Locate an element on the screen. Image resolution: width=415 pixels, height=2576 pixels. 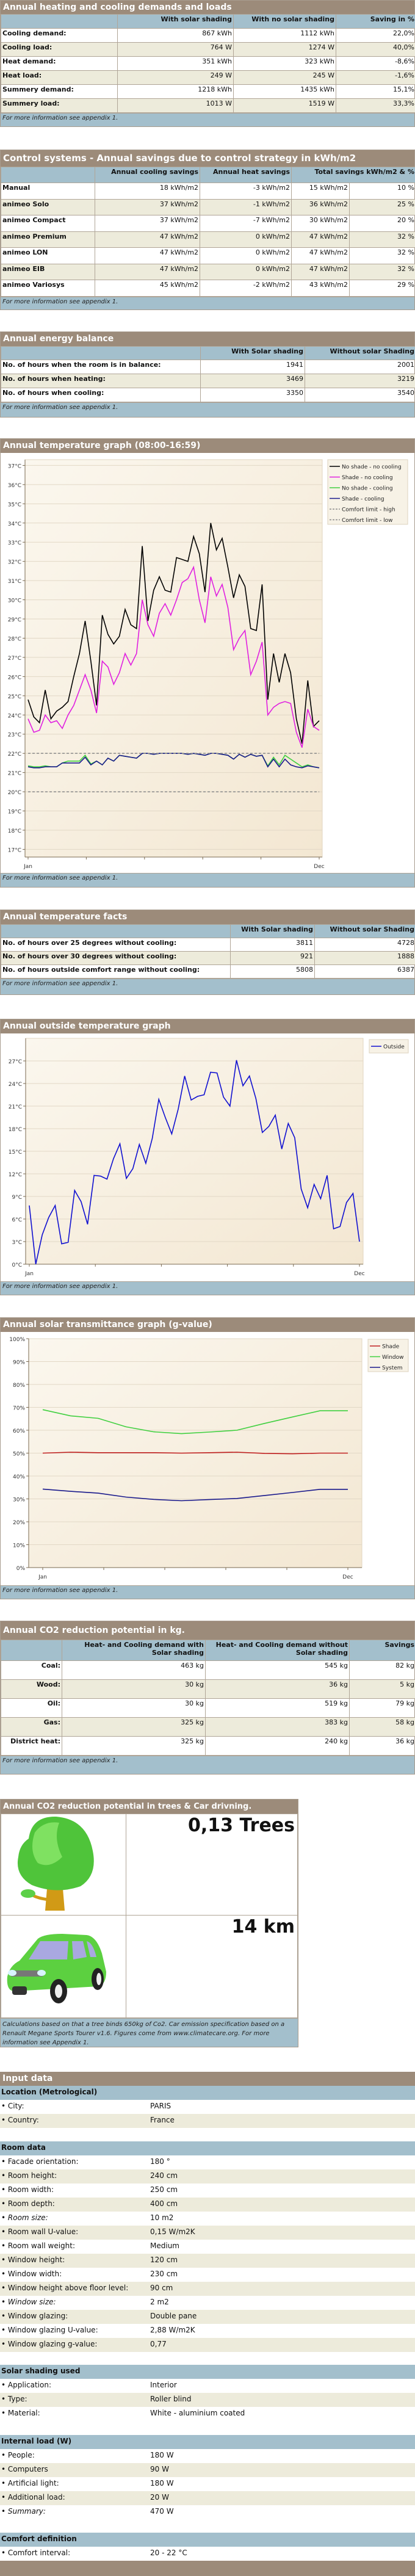
y-tick-label: 10% is located at coordinates (19, 1546).